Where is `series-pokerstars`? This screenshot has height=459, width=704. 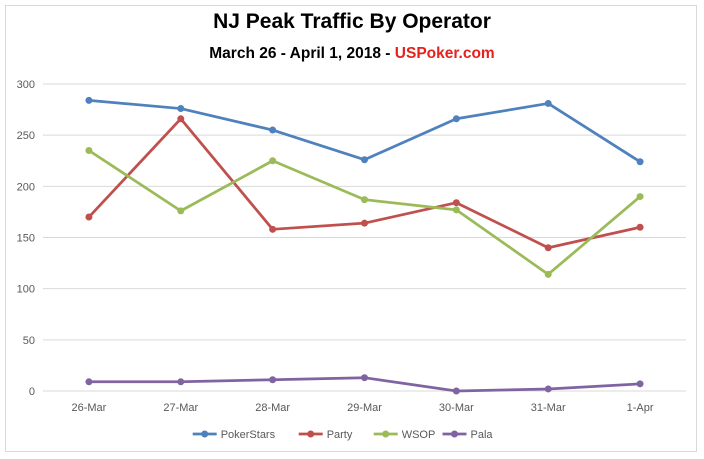
series-pokerstars is located at coordinates (364, 131).